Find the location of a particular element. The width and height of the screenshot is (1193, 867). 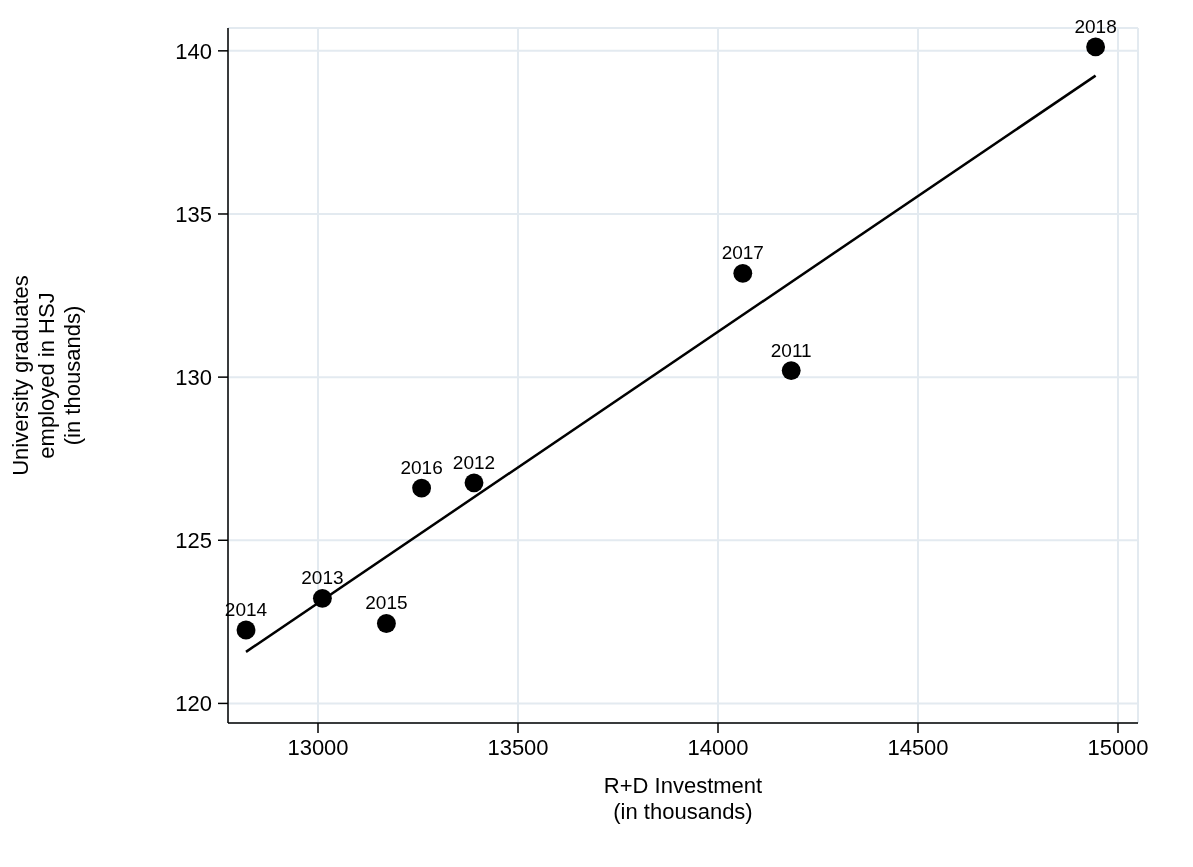

y-tick-label: 135 is located at coordinates (193, 214).